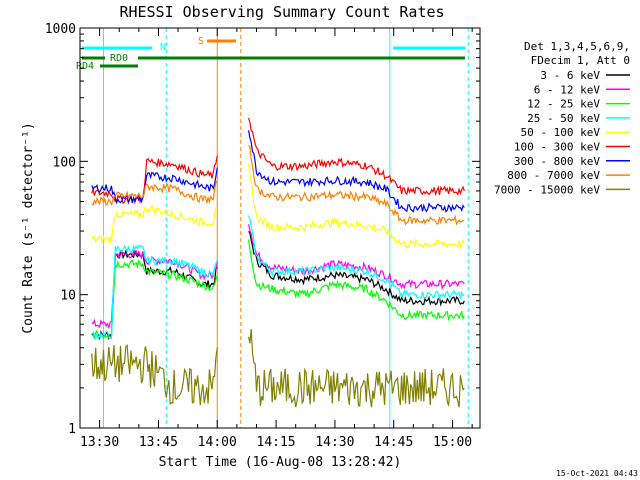 Image resolution: width=640 pixels, height=480 pixels. Describe the element at coordinates (561, 132) in the screenshot. I see `legend-entry-label: 50 - 100 keV` at that location.